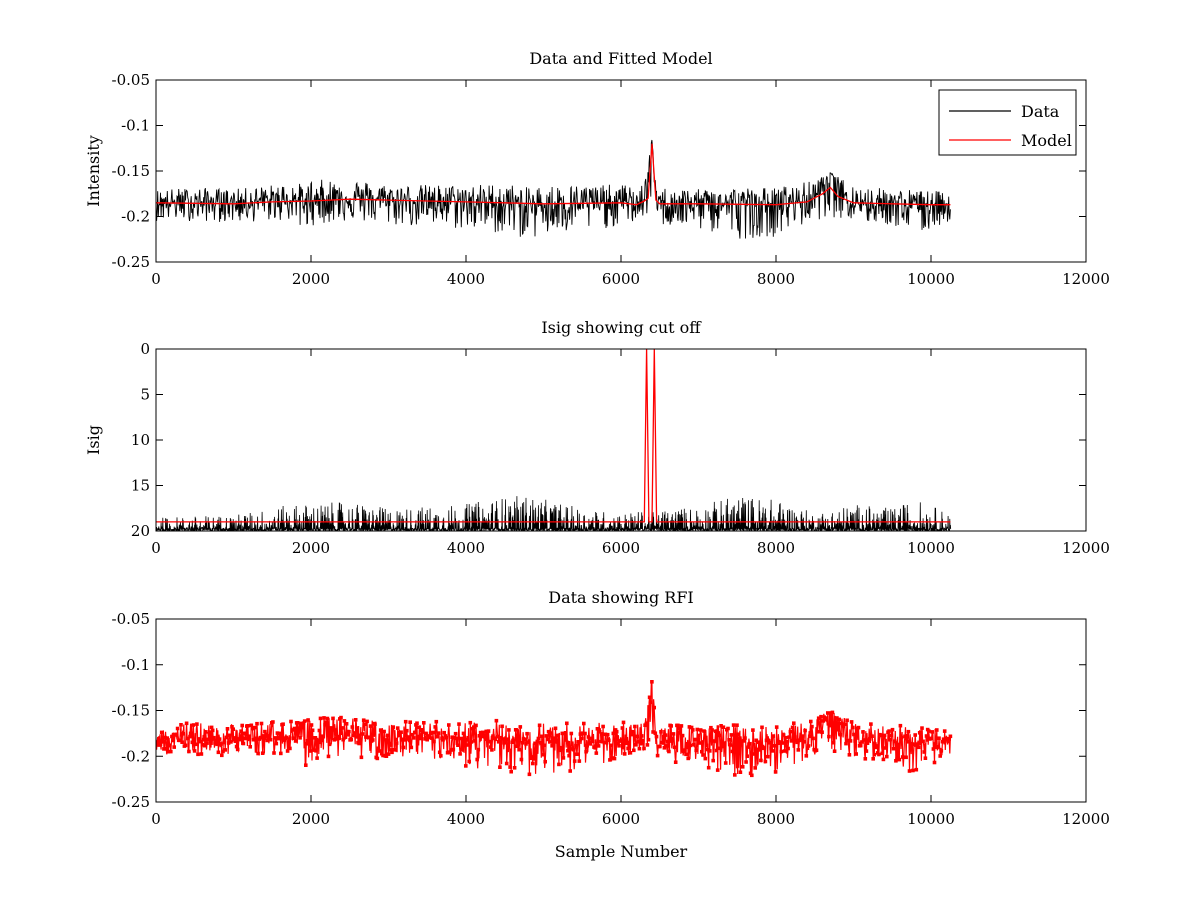 The width and height of the screenshot is (1200, 900). What do you see at coordinates (311, 279) in the screenshot?
I see `x-tick-label: 2000` at bounding box center [311, 279].